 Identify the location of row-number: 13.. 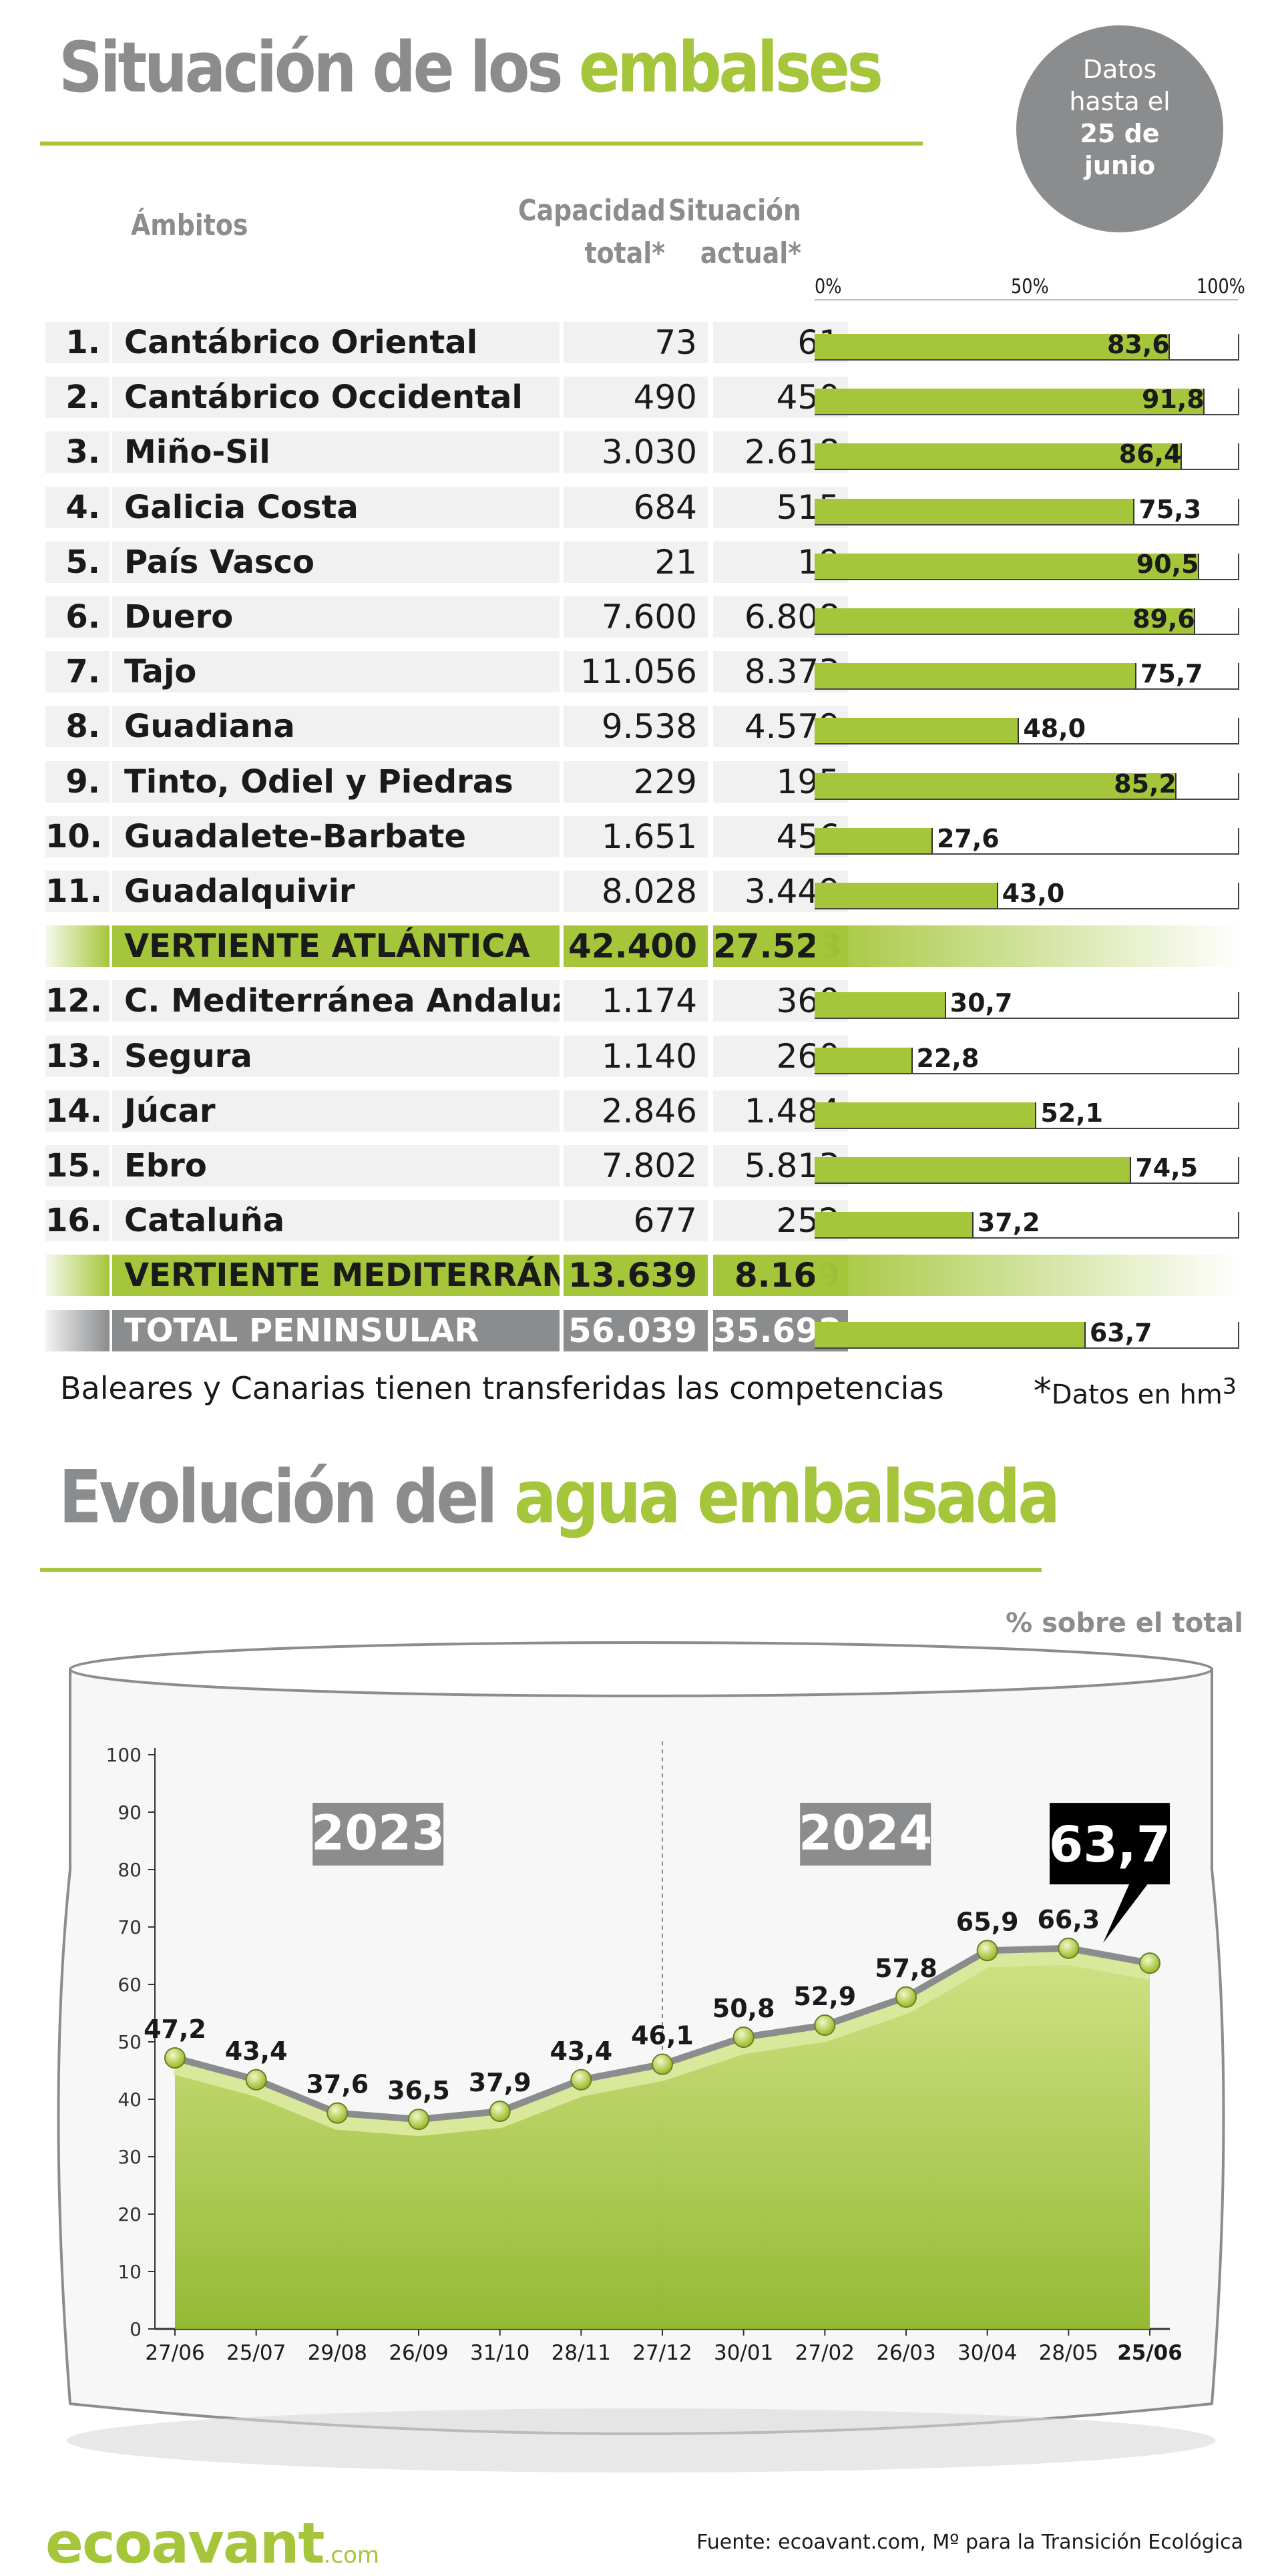
(78, 1056).